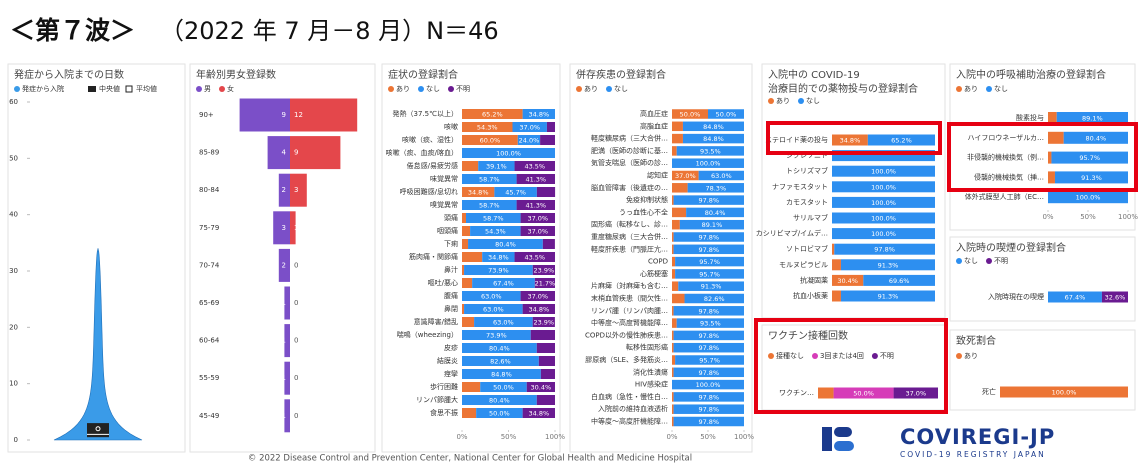 Image resolution: width=1143 pixels, height=475 pixels. What do you see at coordinates (69, 74) in the screenshot?
I see `panel-title: 発症から入院までの日数` at bounding box center [69, 74].